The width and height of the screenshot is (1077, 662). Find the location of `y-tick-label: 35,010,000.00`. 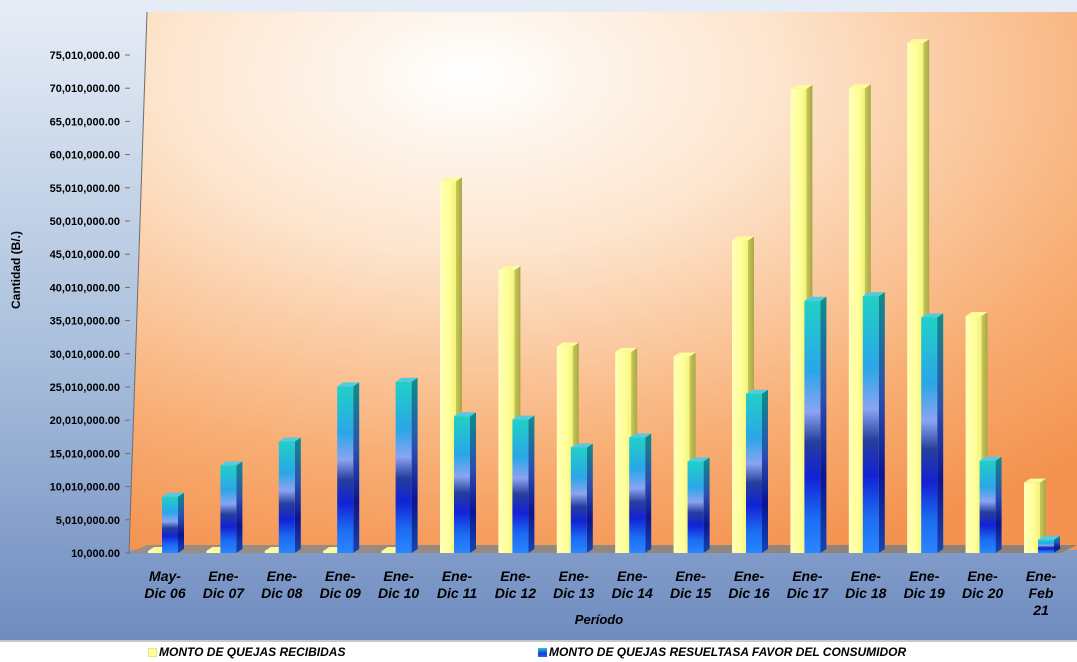

y-tick-label: 35,010,000.00 is located at coordinates (85, 322).